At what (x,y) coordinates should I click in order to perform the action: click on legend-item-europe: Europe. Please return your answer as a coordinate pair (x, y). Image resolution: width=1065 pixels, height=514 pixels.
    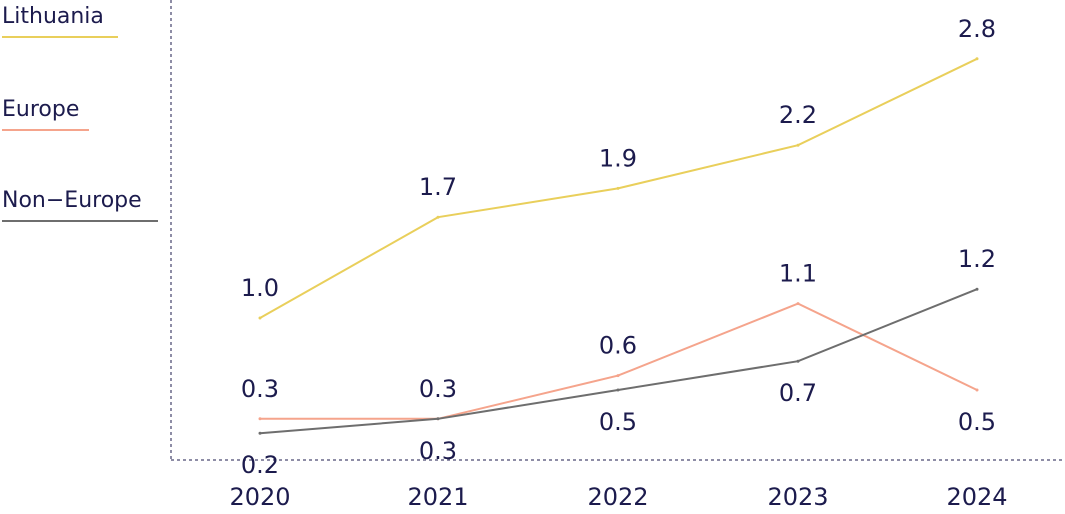
    Looking at the image, I should click on (45, 114).